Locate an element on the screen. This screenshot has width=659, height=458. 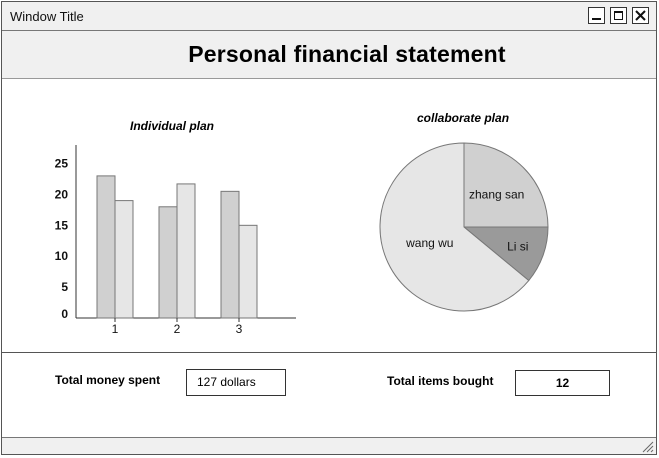
window-title: Window Title is located at coordinates (47, 16).